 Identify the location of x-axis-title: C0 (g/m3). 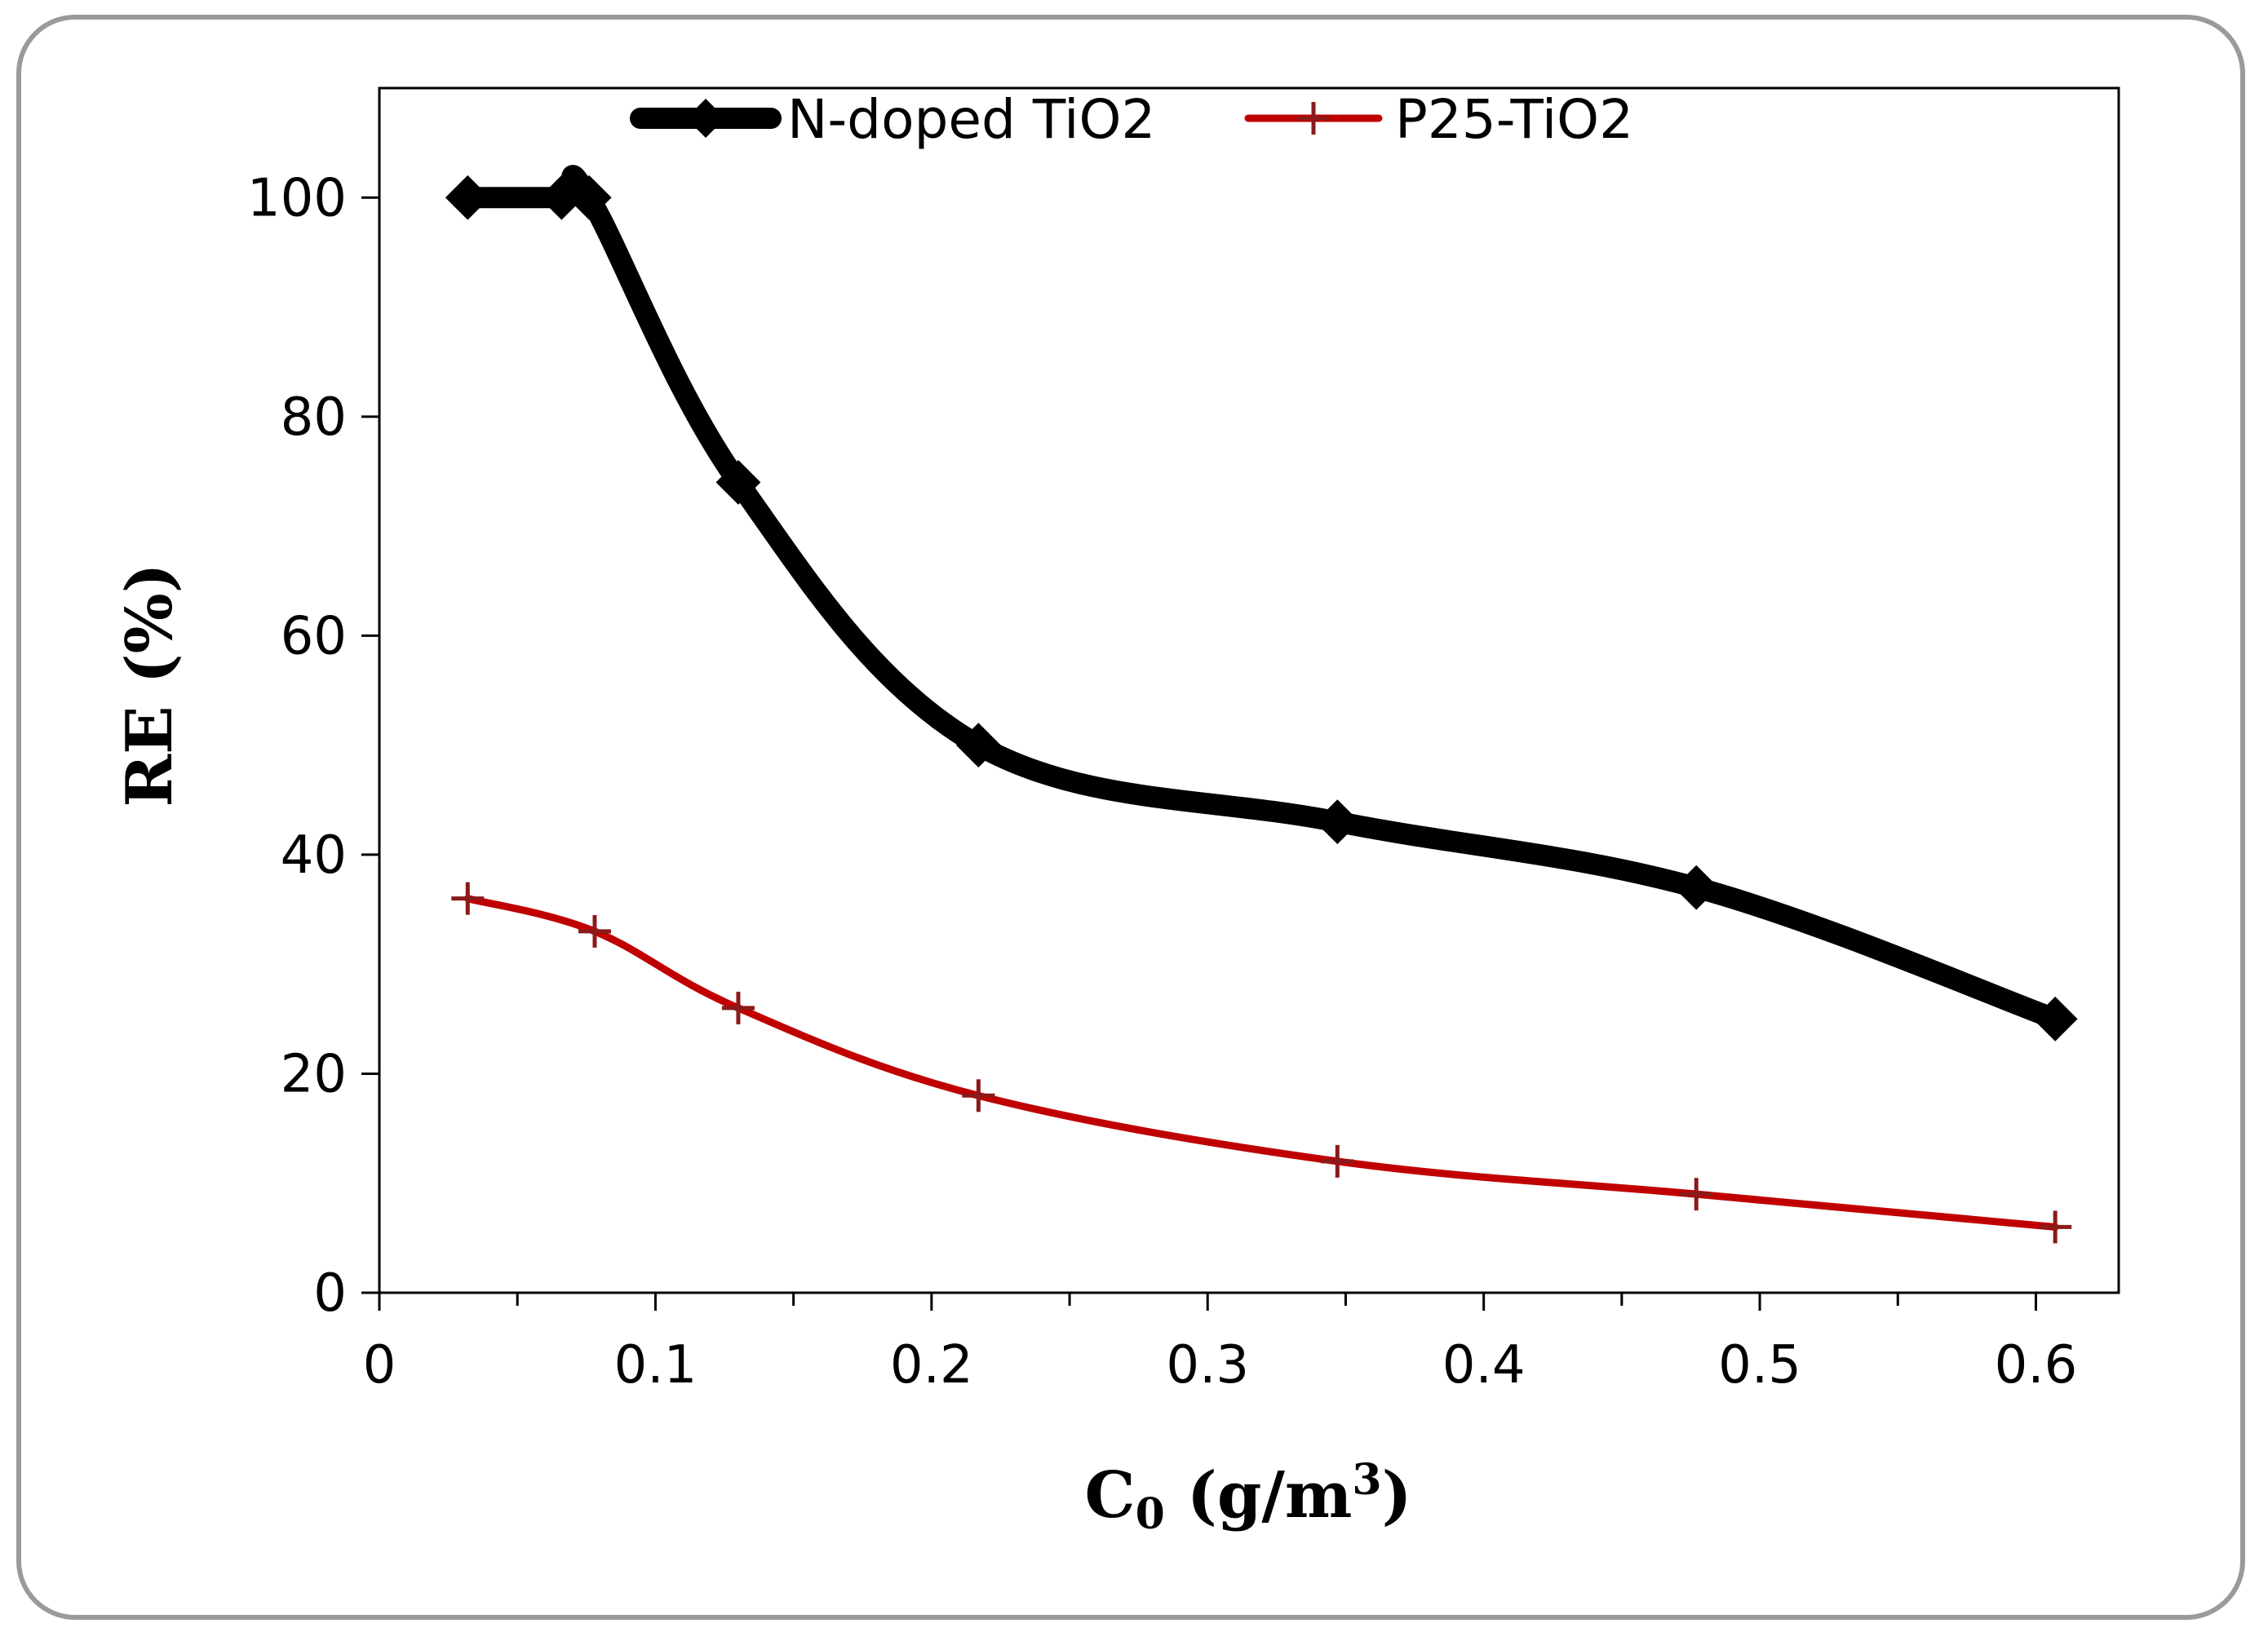
(1248, 1497).